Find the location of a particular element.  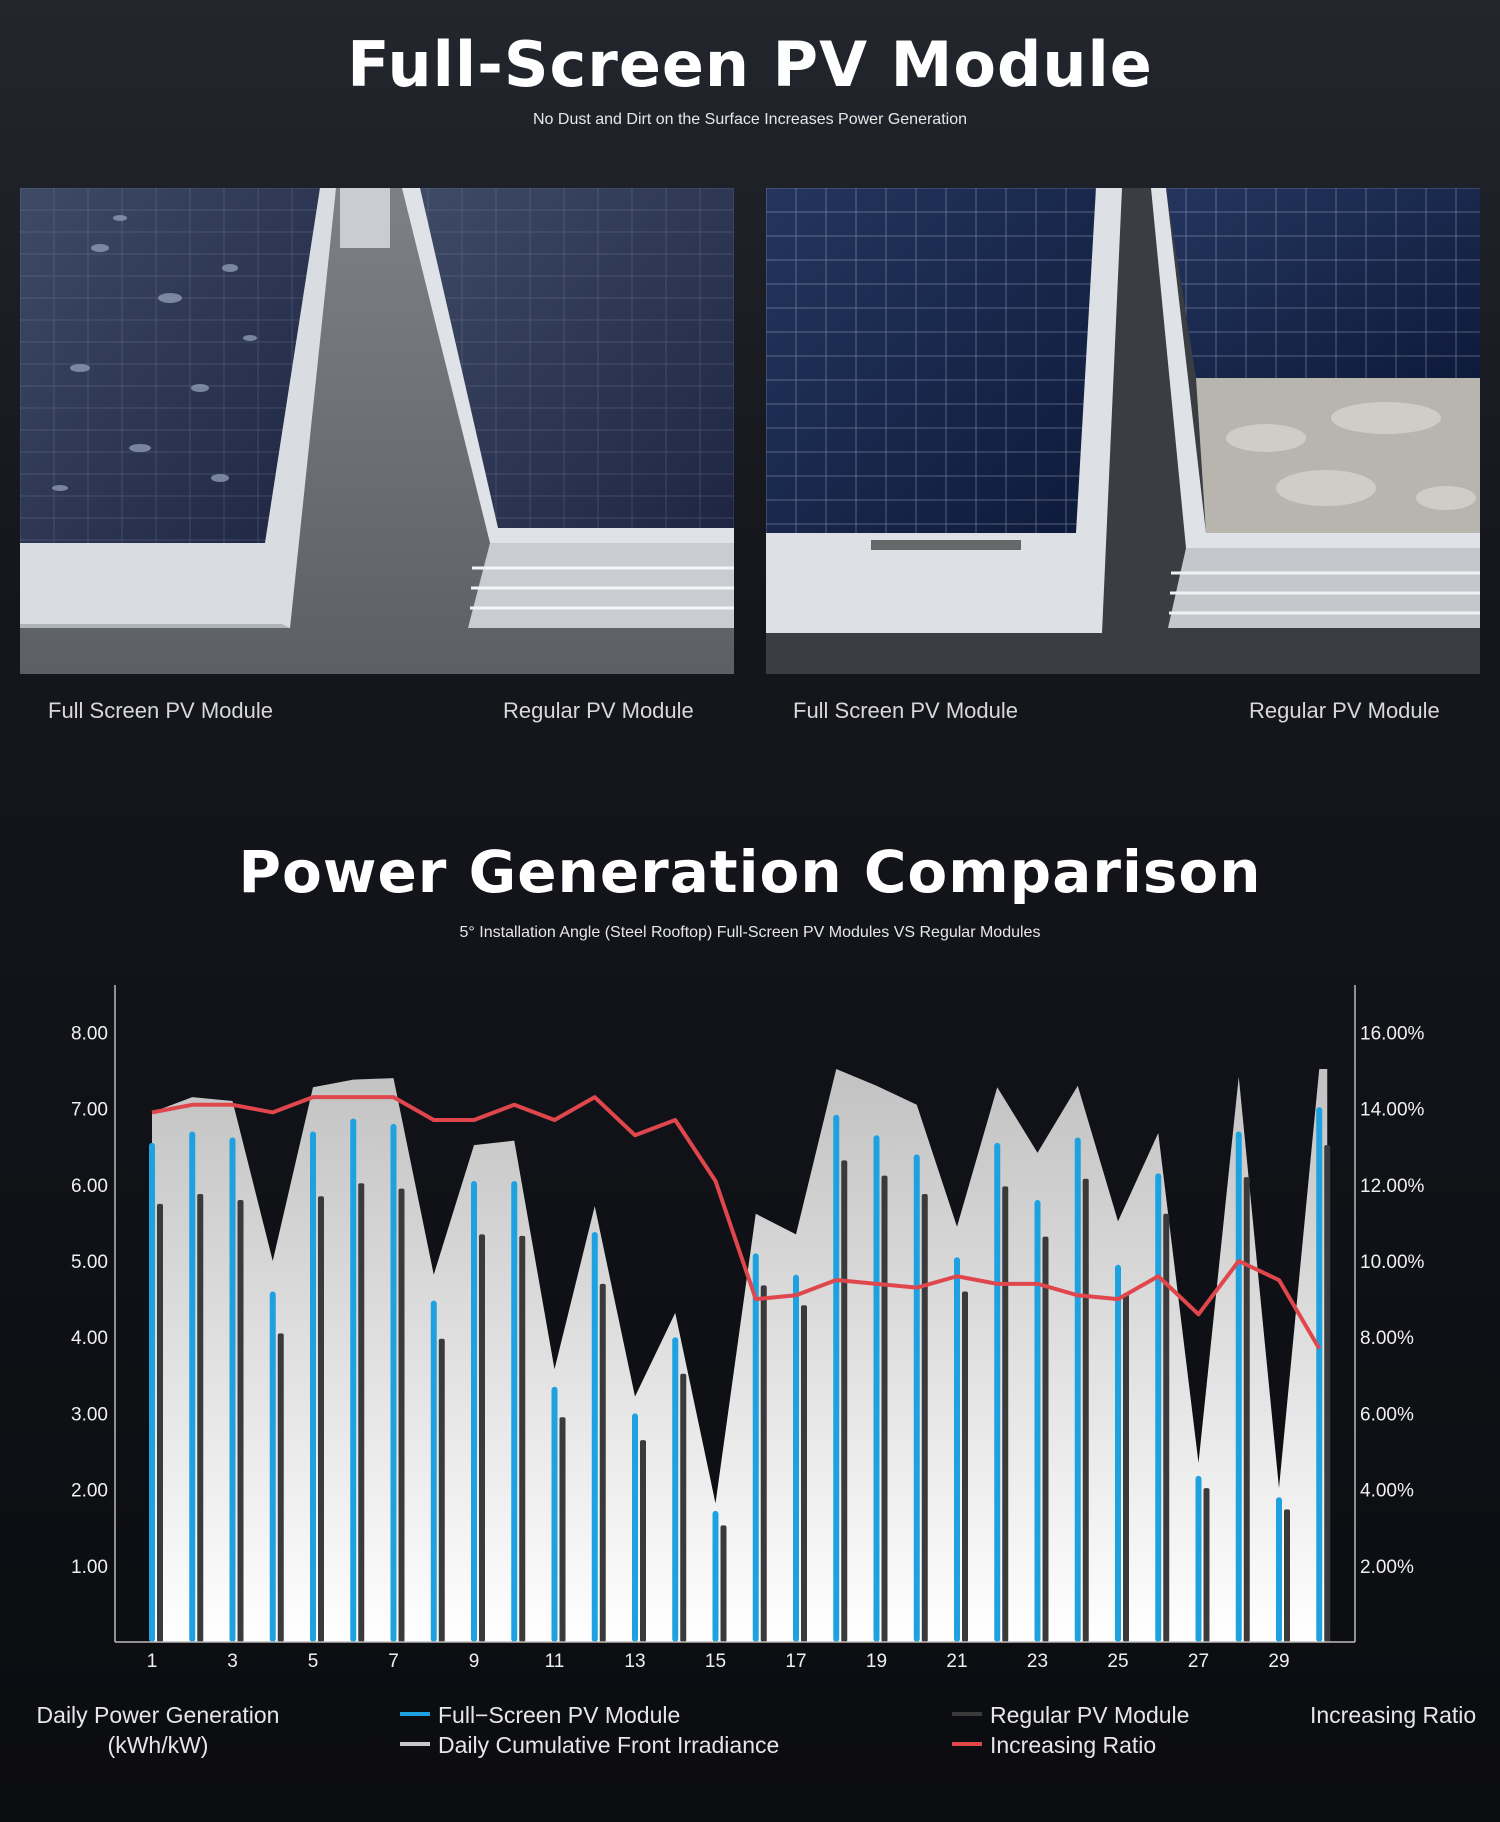

right-tick-label: 16.00% is located at coordinates (1392, 1033).